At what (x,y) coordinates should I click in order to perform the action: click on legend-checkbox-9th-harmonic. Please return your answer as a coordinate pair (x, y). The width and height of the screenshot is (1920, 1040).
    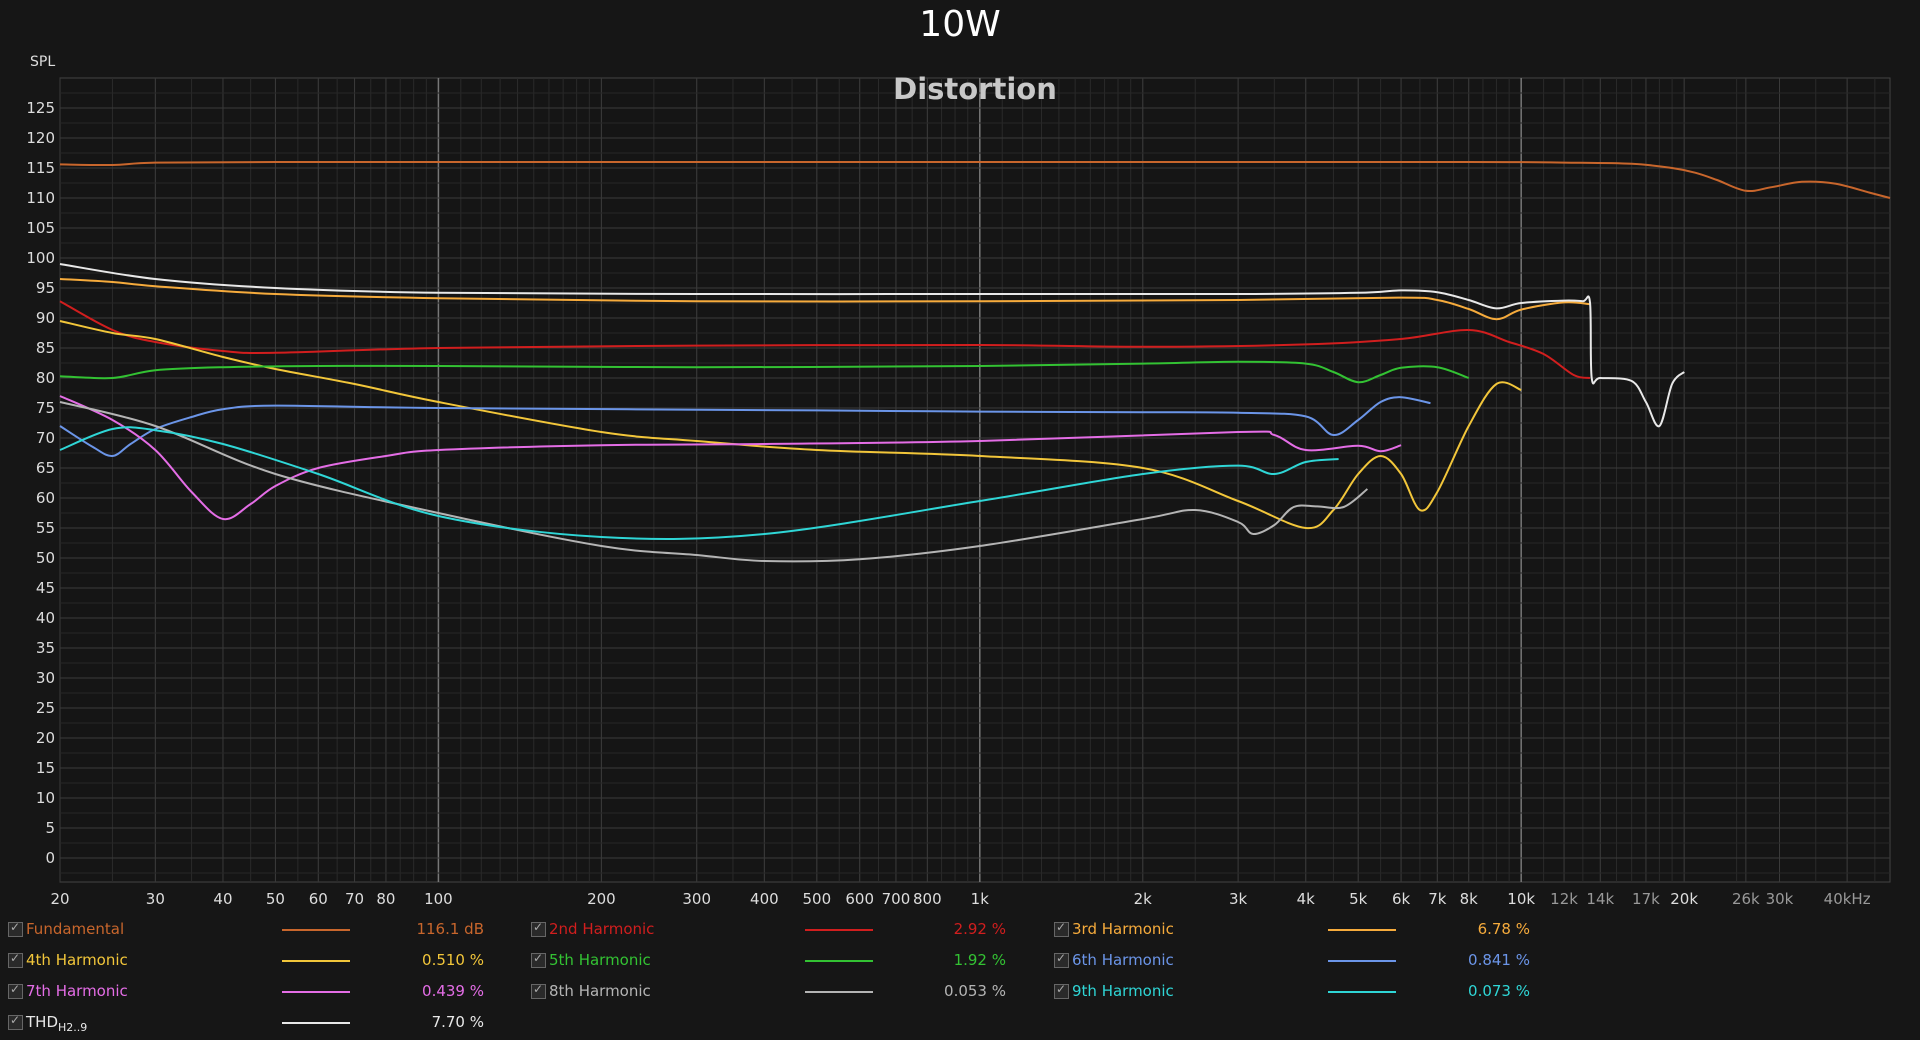
    Looking at the image, I should click on (1061, 990).